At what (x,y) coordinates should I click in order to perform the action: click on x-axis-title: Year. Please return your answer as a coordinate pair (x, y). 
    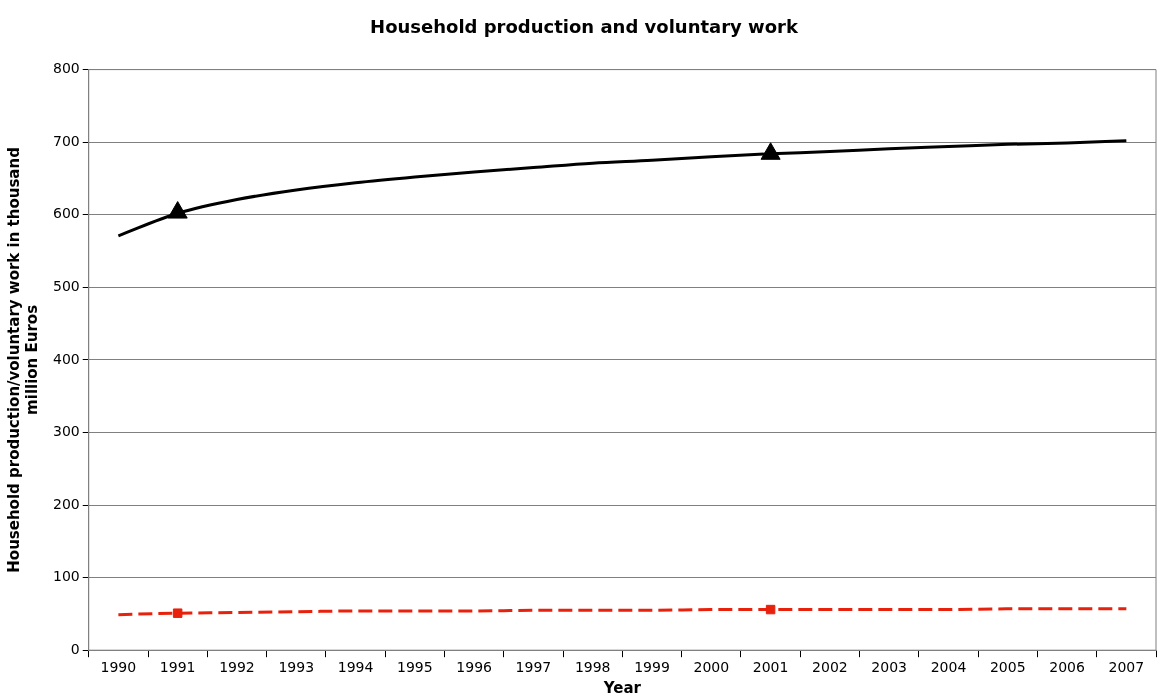
    Looking at the image, I should click on (622, 687).